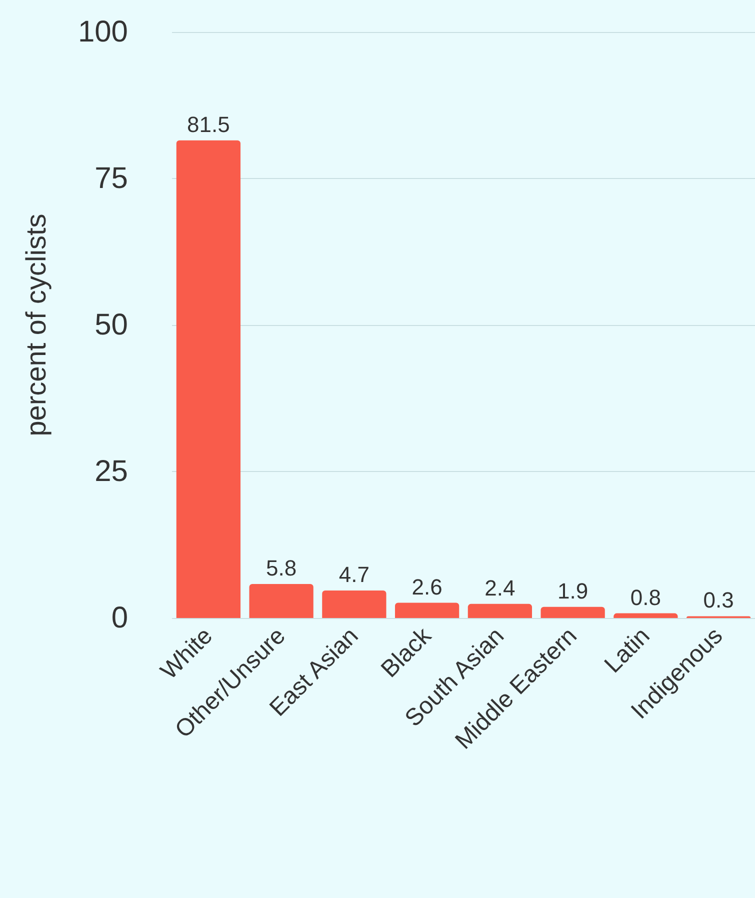  Describe the element at coordinates (111, 325) in the screenshot. I see `y-tick-label: 50` at that location.